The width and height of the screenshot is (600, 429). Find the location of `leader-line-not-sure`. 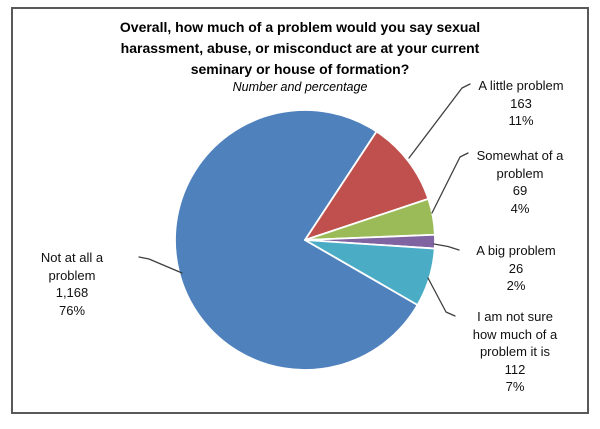

leader-line-not-sure is located at coordinates (441, 297).